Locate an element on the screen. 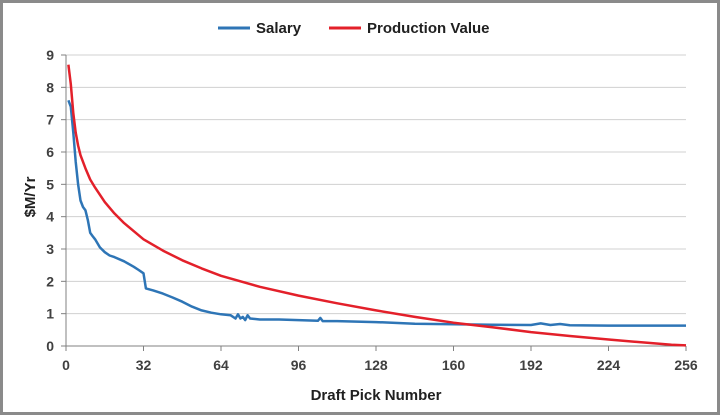 This screenshot has width=720, height=417. y-tick-label-3: 3 is located at coordinates (50, 249).